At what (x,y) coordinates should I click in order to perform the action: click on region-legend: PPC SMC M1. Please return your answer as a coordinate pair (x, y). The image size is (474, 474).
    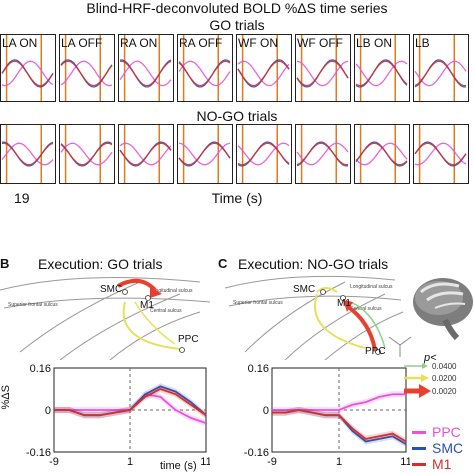
    Looking at the image, I should click on (437, 448).